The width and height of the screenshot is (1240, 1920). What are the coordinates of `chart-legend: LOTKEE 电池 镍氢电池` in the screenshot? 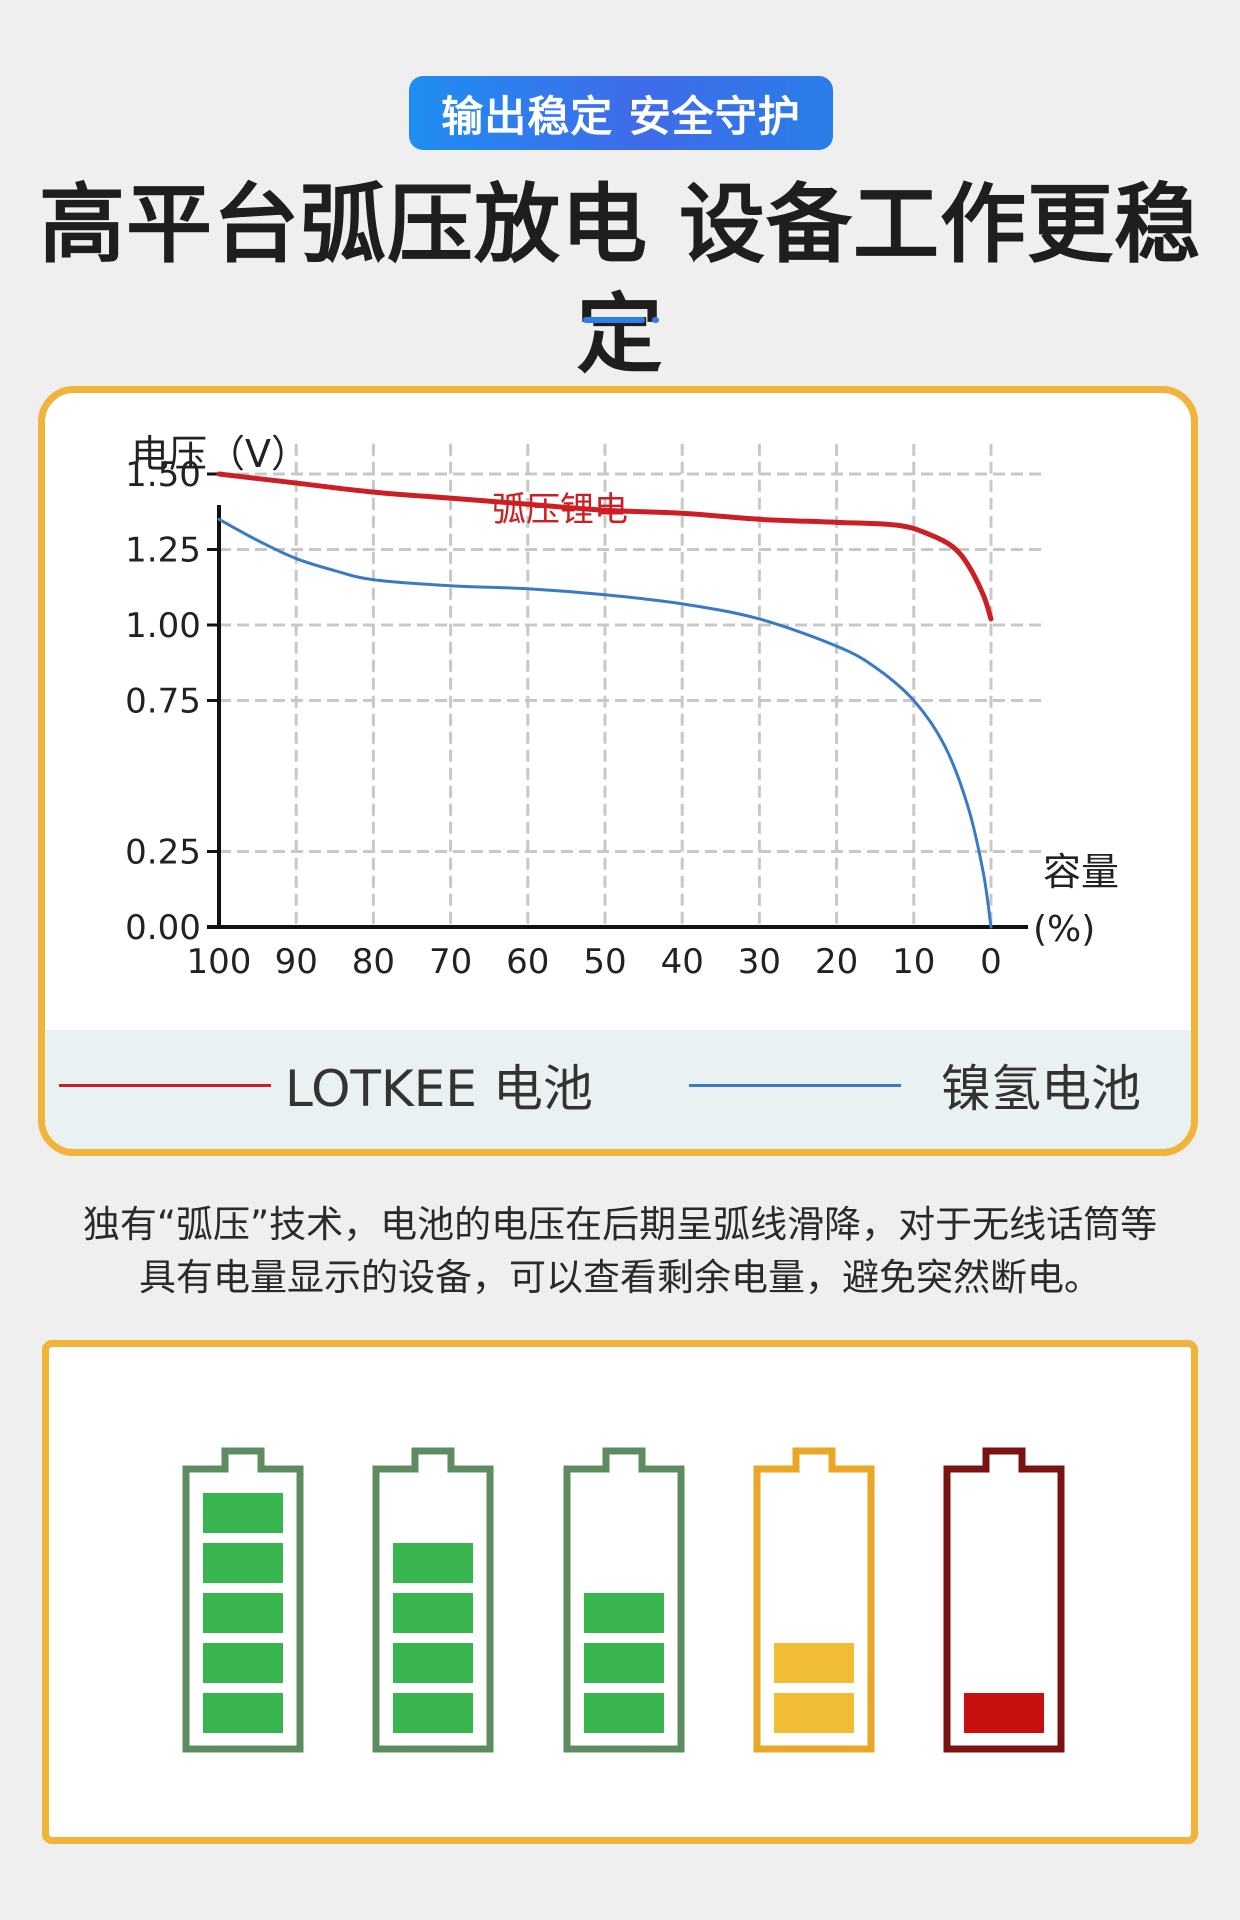 It's located at (618, 1089).